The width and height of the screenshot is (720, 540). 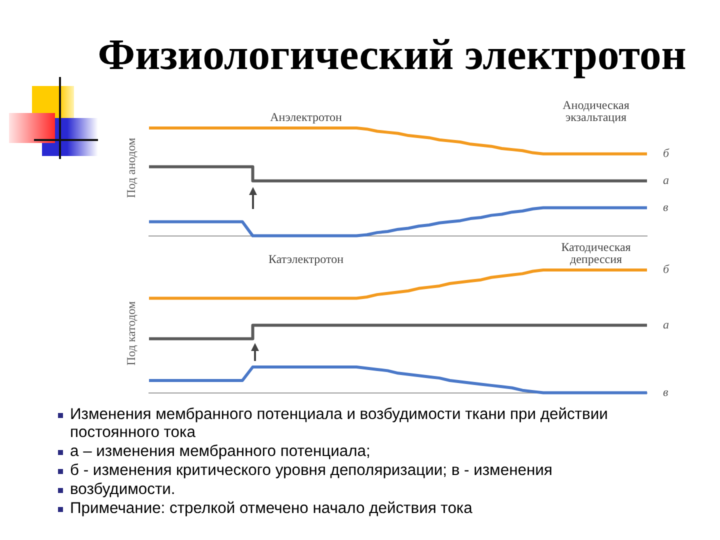 What do you see at coordinates (123, 489) in the screenshot?
I see `text: возбудимости.` at bounding box center [123, 489].